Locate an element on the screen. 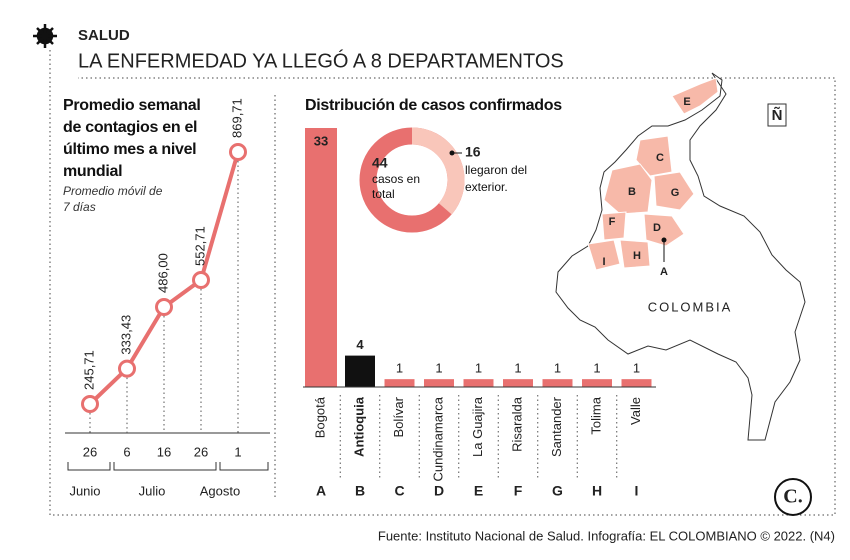 Image resolution: width=850 pixels, height=560 pixels. map-letter: C is located at coordinates (660, 158).